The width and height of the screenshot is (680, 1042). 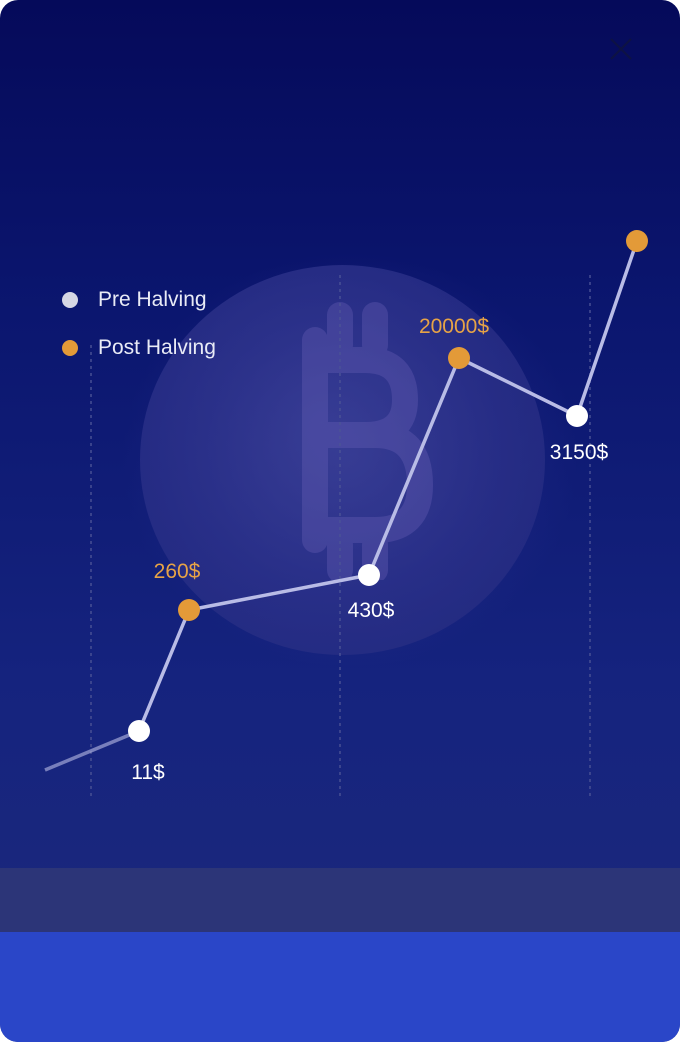 I want to click on post-halving-value-label: 260$, so click(x=177, y=571).